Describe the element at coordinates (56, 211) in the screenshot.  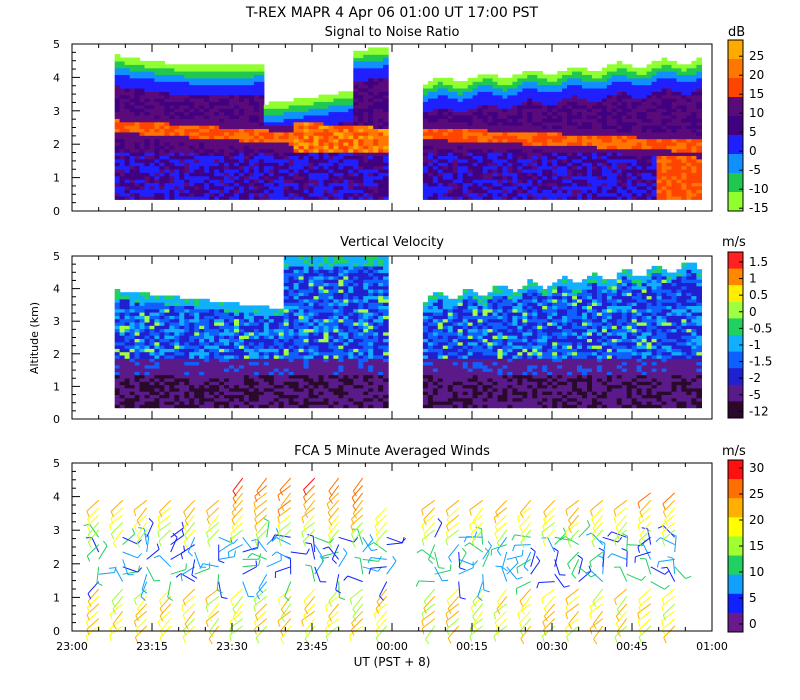
I see `y-tick-label: 0` at that location.